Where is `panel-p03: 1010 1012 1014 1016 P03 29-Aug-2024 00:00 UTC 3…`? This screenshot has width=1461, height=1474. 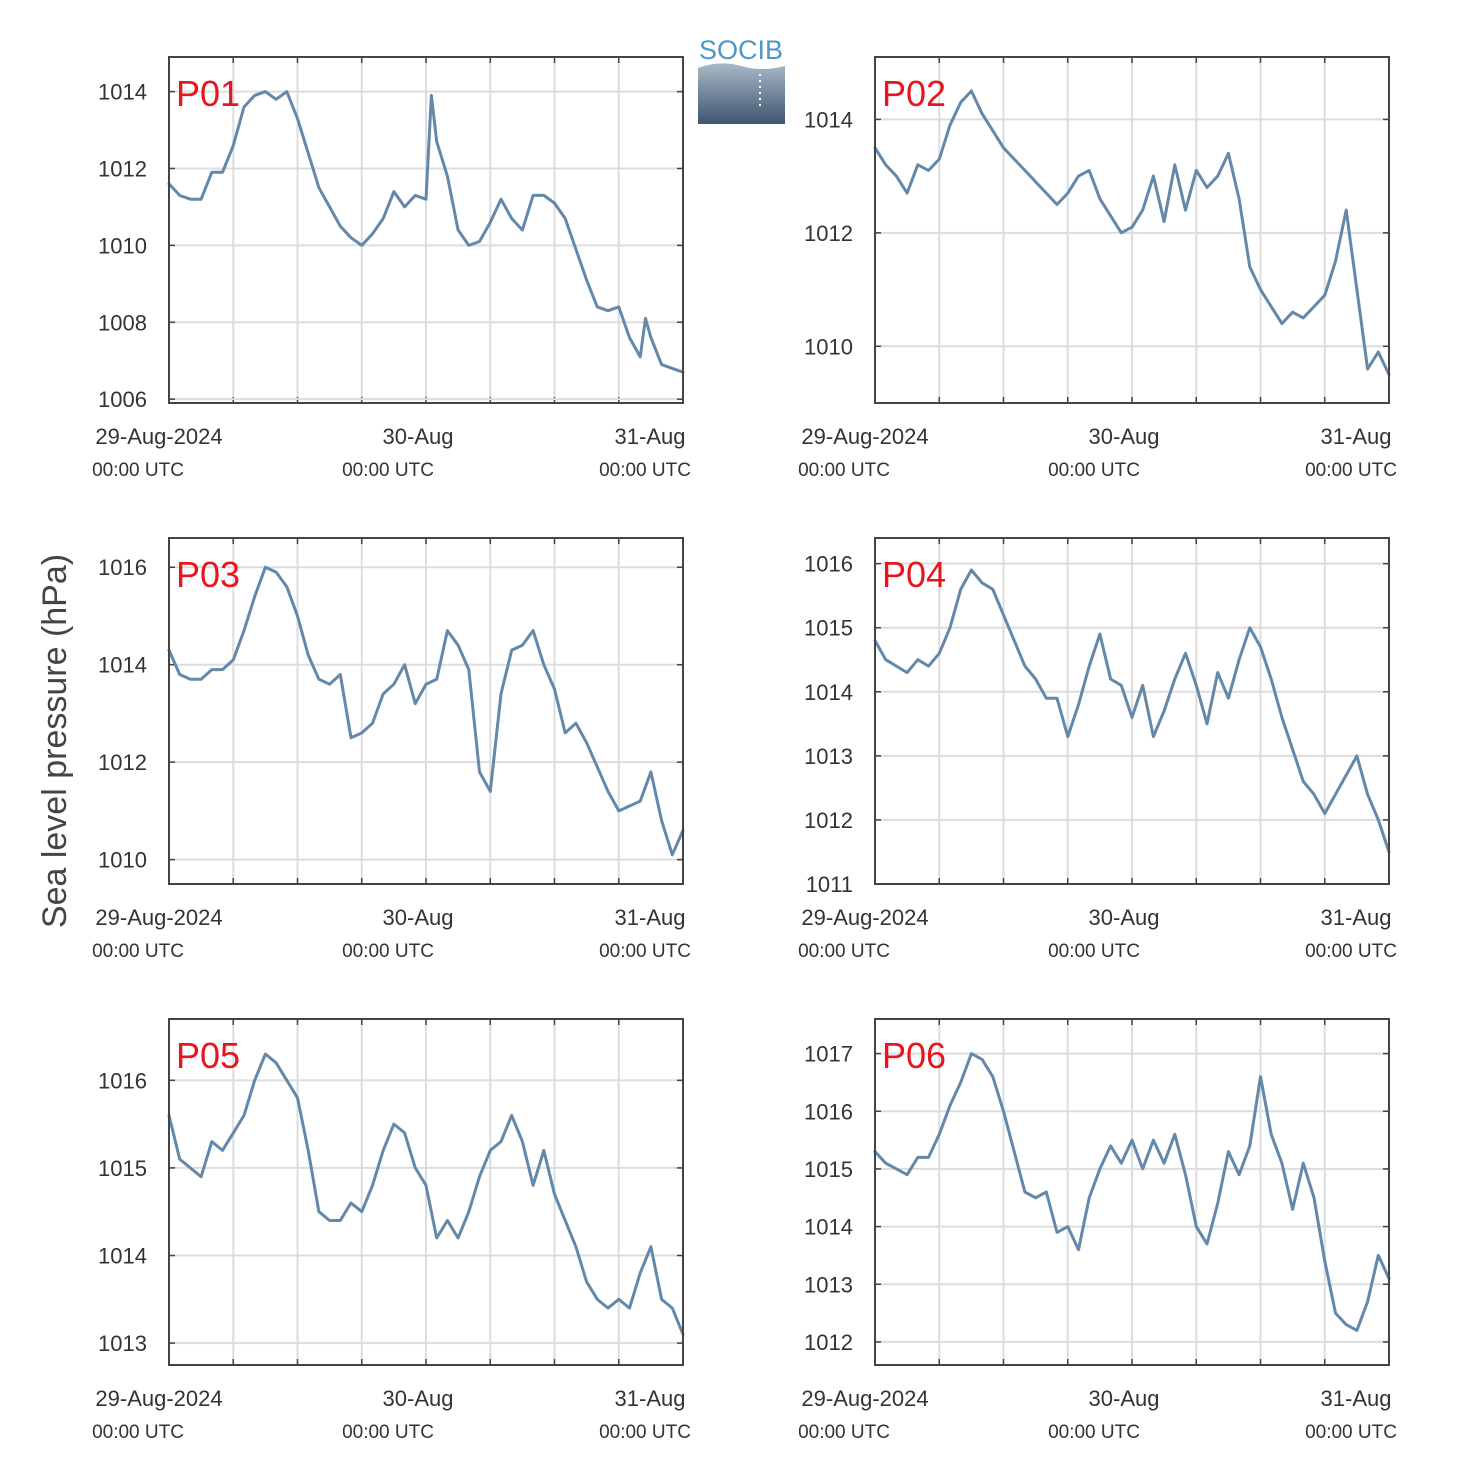
panel-p03: 1010 1012 1014 1016 P03 29-Aug-2024 00:00 UTC 3… is located at coordinates (391, 749).